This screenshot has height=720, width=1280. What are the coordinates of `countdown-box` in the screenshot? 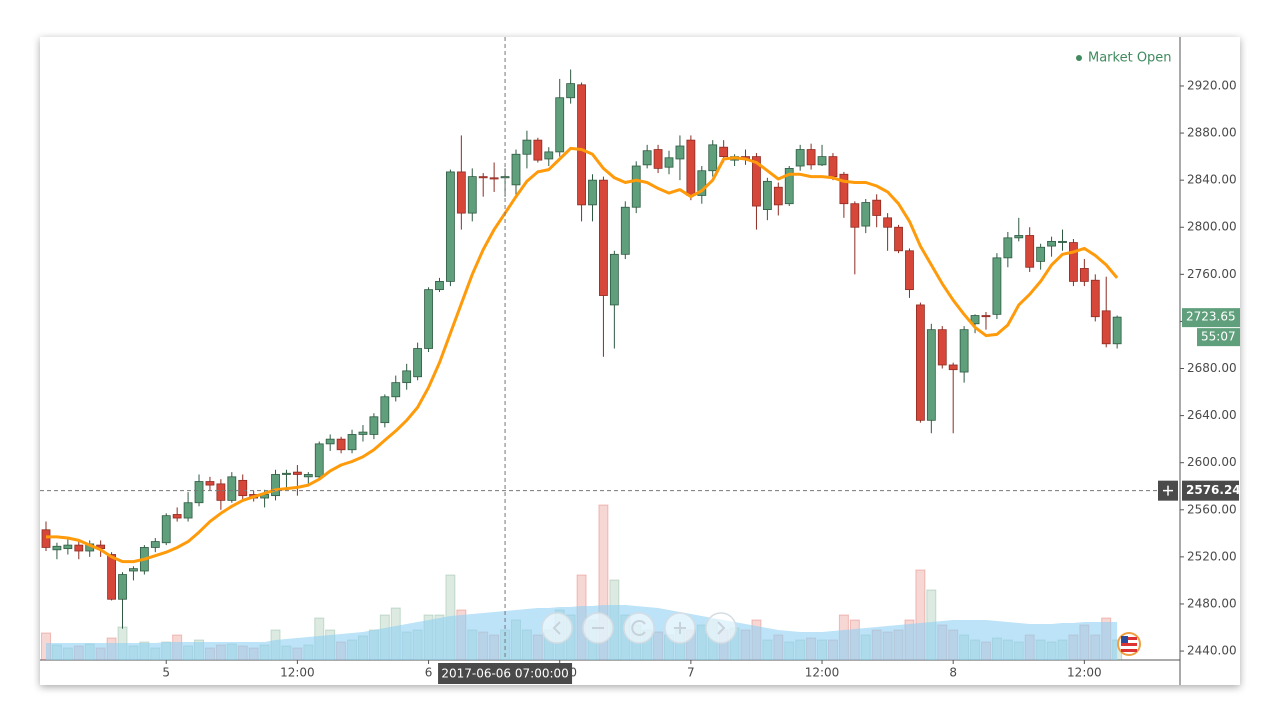 It's located at (1218, 337).